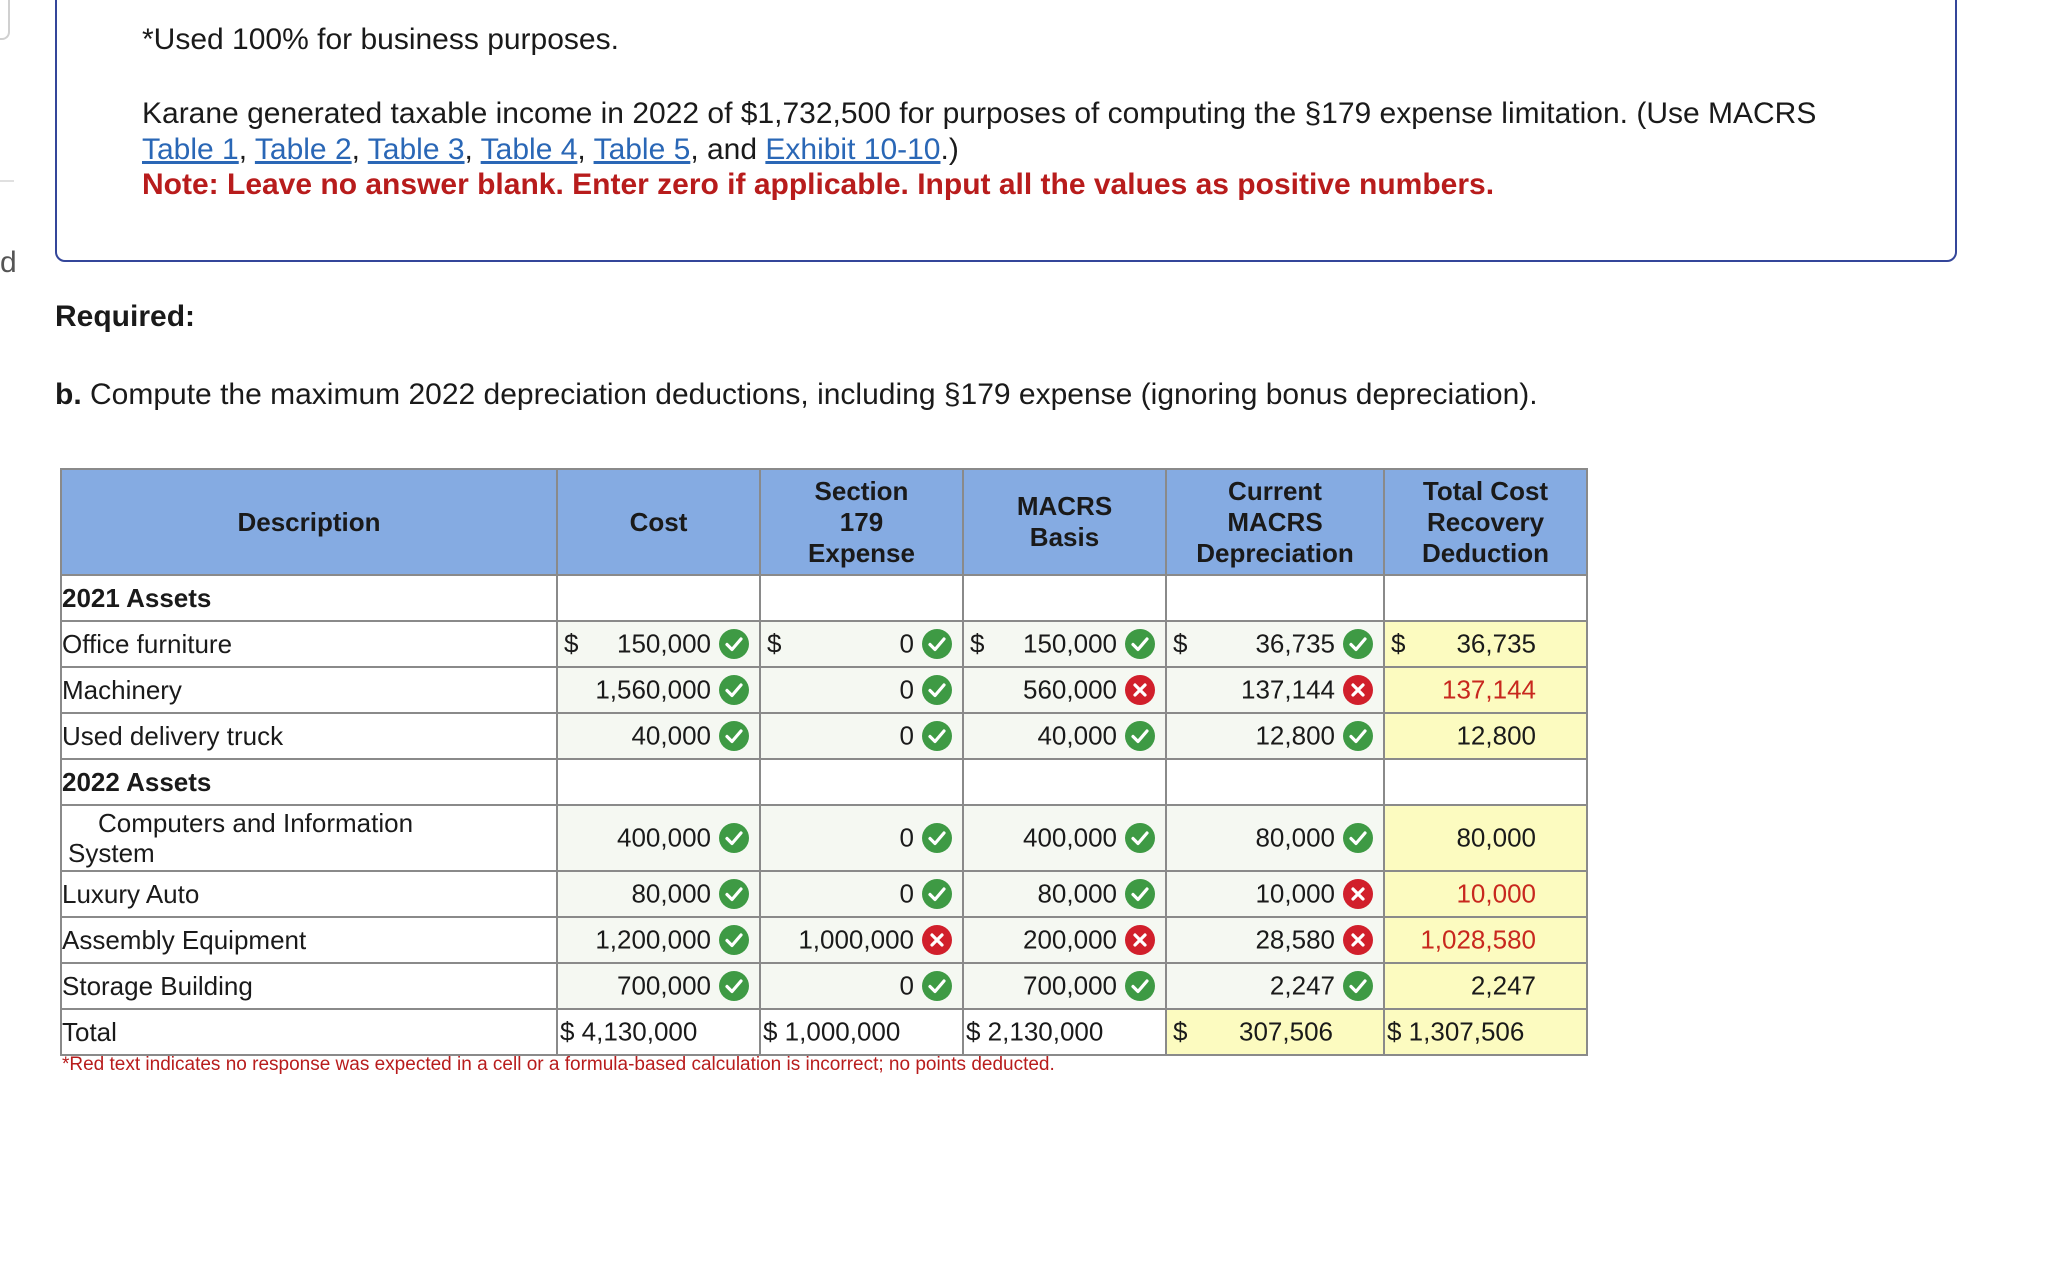  Describe the element at coordinates (653, 689) in the screenshot. I see `cost-value: 1,560,000` at that location.